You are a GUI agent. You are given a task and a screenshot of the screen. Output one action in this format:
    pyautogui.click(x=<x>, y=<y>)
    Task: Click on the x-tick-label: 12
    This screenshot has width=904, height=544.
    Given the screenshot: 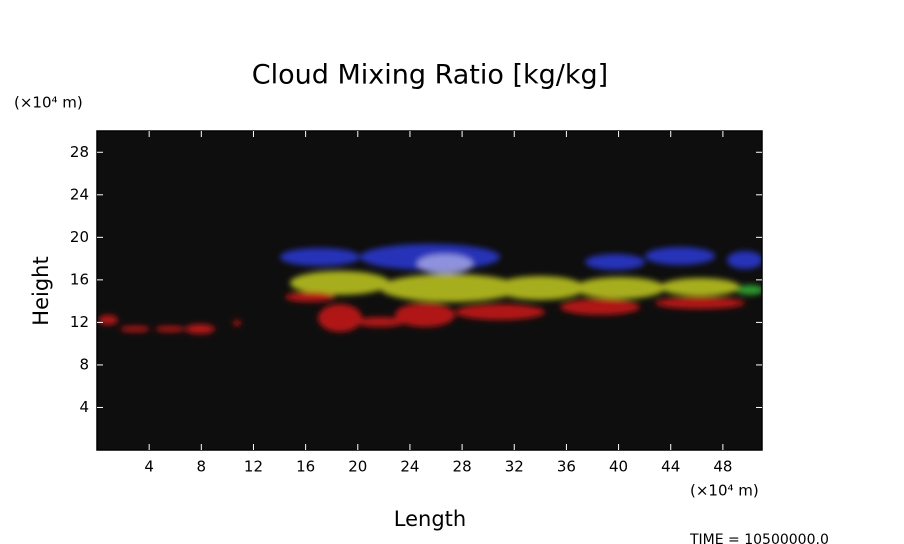 What is the action you would take?
    pyautogui.click(x=253, y=467)
    